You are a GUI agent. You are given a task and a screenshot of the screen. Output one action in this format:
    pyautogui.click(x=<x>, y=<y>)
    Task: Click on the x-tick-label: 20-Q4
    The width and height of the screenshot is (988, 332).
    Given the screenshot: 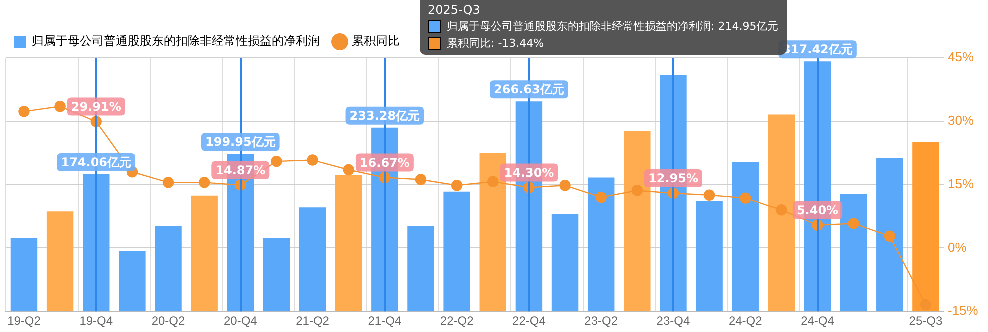 What is the action you would take?
    pyautogui.click(x=241, y=321)
    